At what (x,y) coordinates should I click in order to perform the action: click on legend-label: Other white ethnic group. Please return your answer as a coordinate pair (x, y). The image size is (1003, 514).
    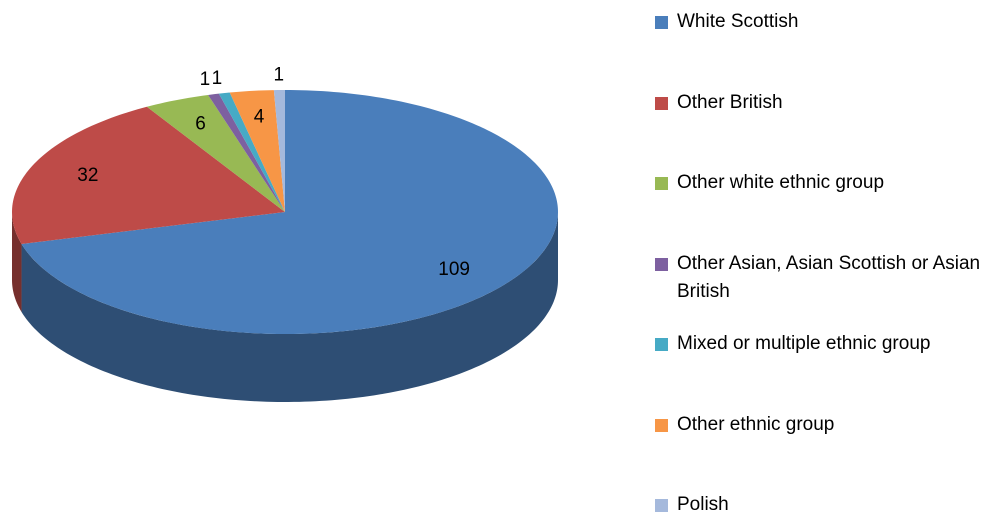
    Looking at the image, I should click on (781, 182).